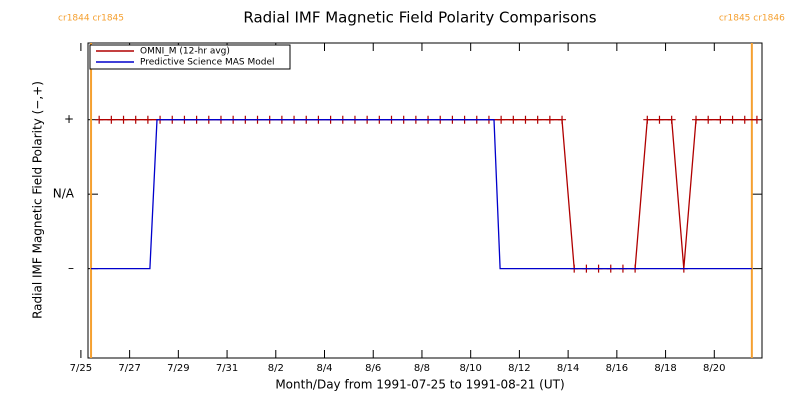 Image resolution: width=800 pixels, height=400 pixels. I want to click on x-tick-label: 7/29, so click(178, 368).